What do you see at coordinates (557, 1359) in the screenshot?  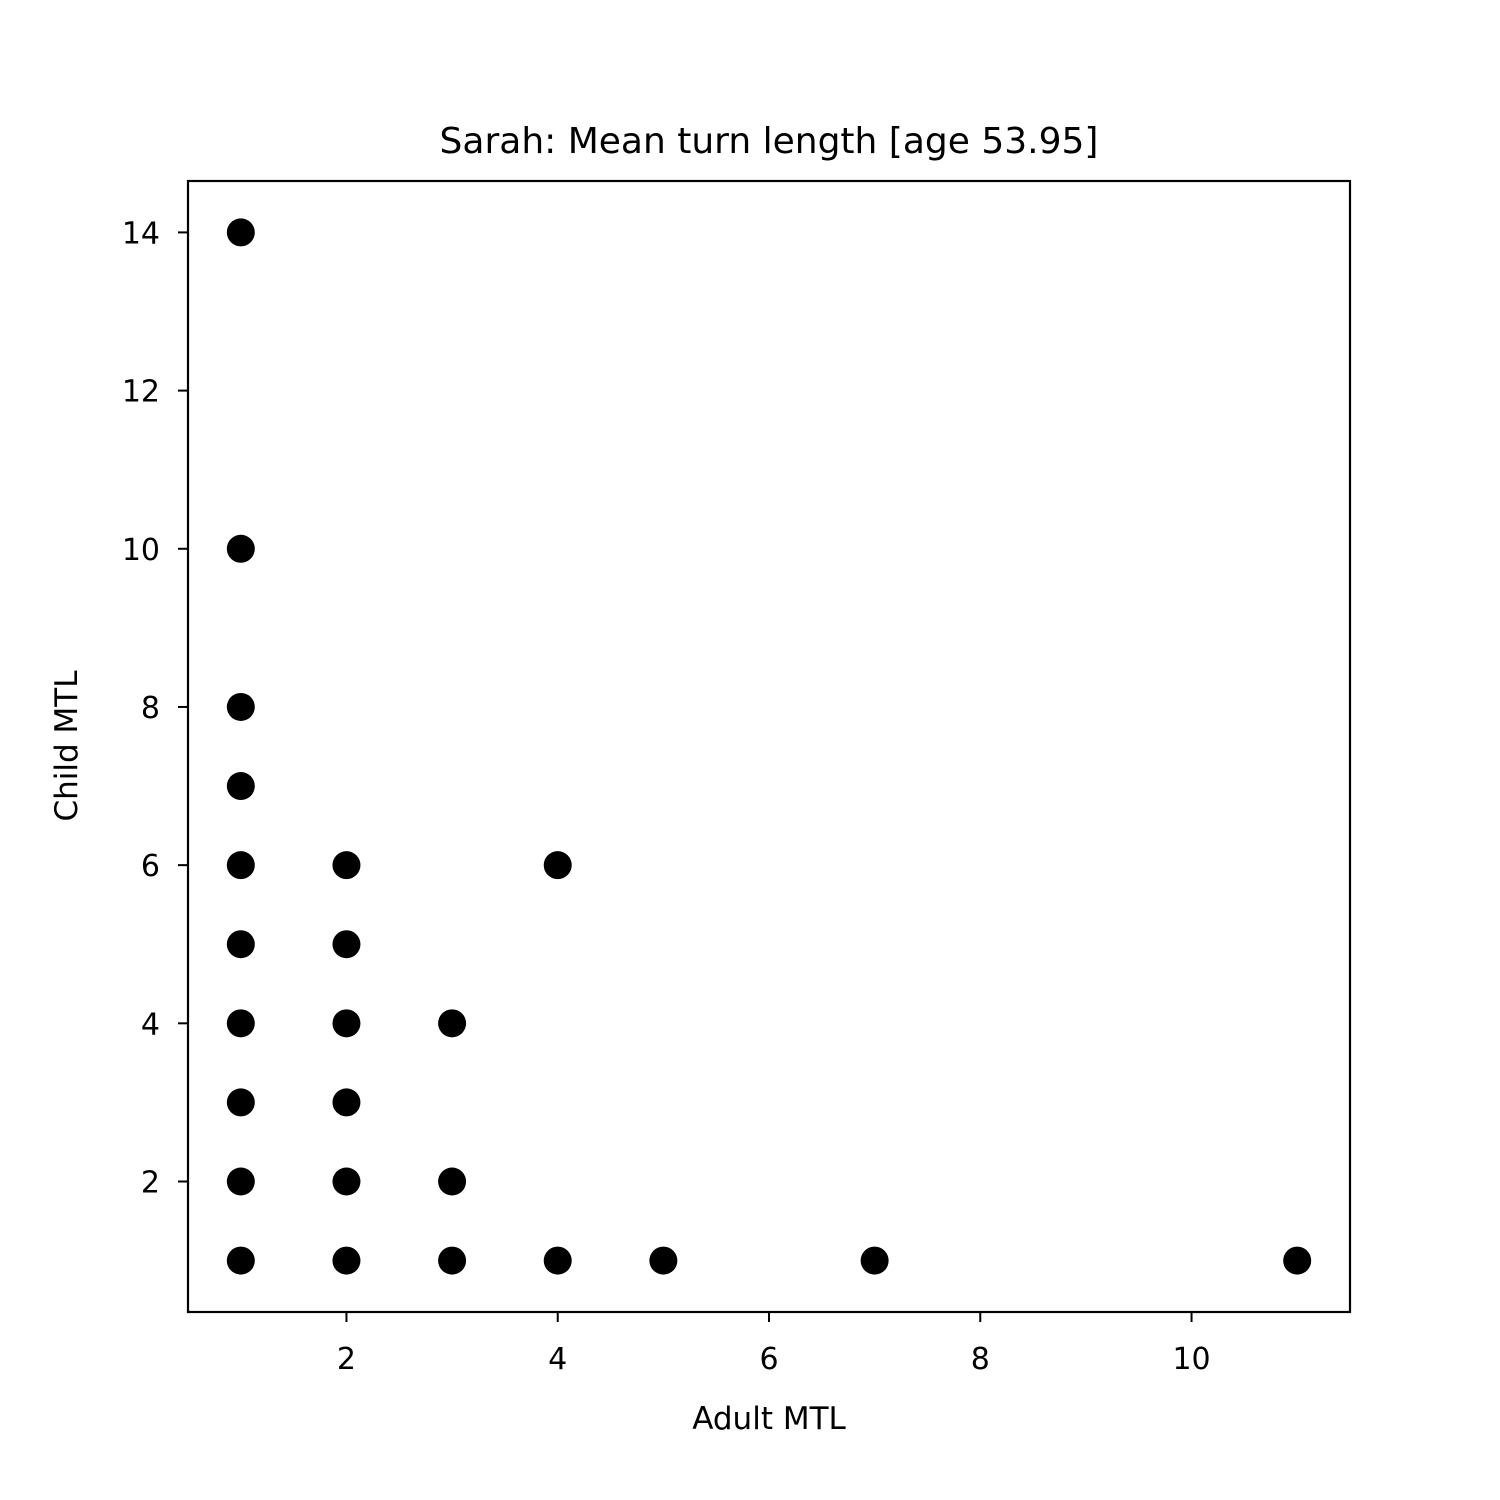 I see `x-tick-label: 4` at bounding box center [557, 1359].